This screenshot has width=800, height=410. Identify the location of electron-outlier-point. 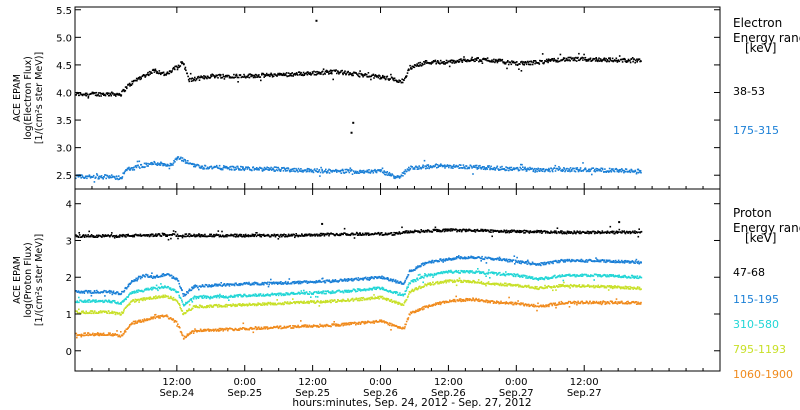
(316, 20).